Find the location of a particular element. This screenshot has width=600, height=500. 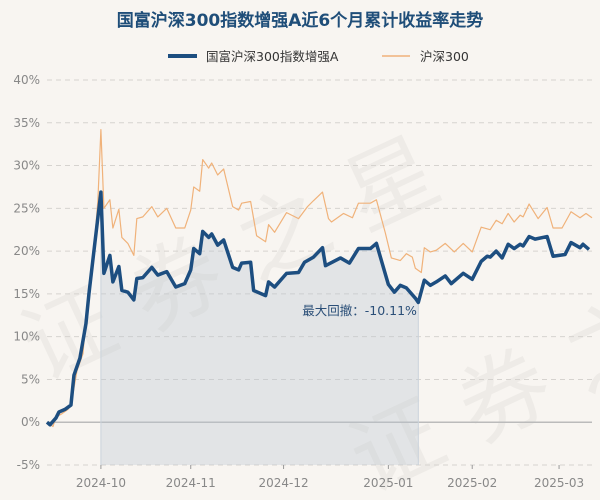

legend: 国富沪深300指数增强A 沪深300 is located at coordinates (318, 56).